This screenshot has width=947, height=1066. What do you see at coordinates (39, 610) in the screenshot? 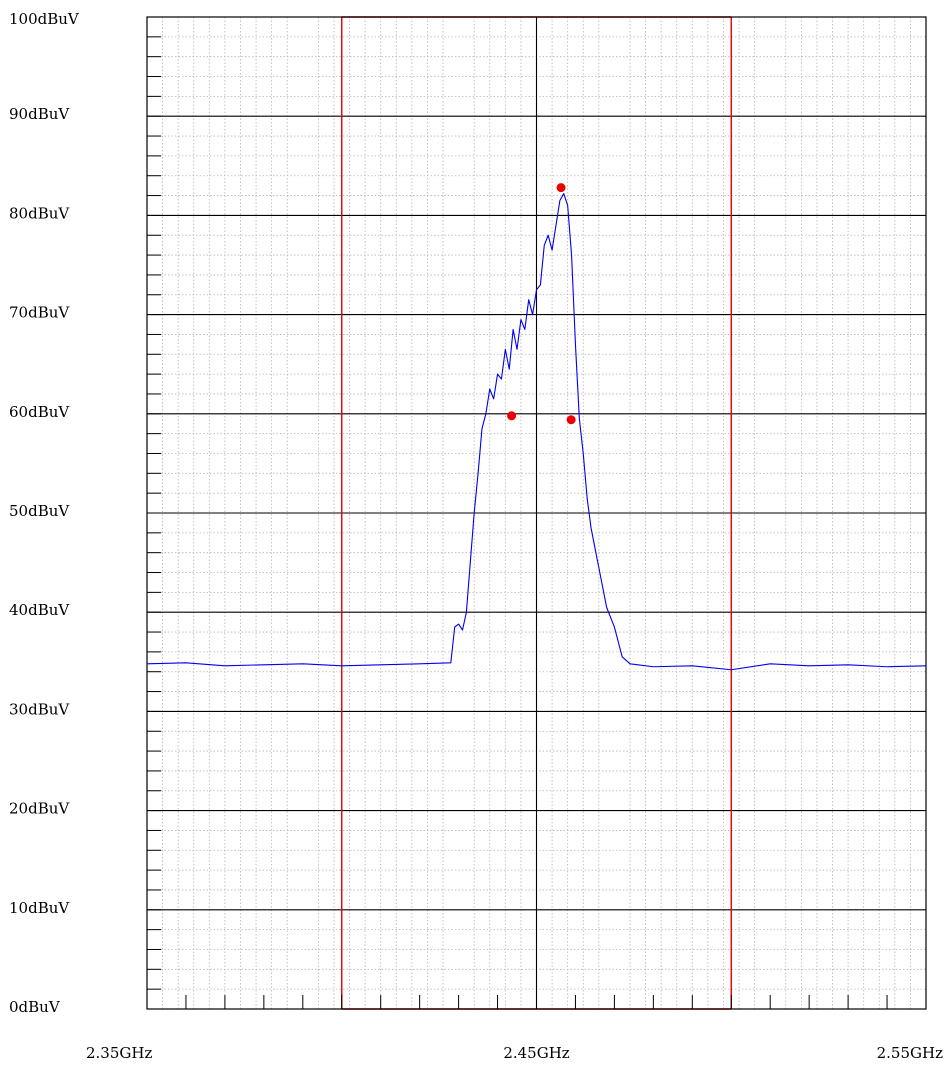
I see `y-tick-label: 40dBuV` at bounding box center [39, 610].